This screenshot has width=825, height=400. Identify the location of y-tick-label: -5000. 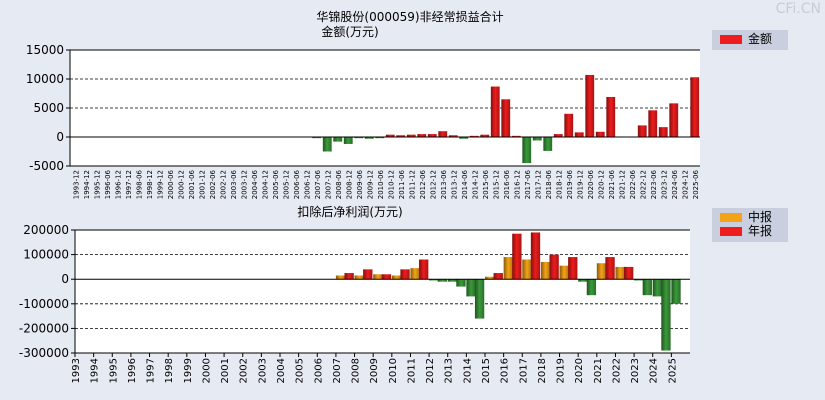
(46, 166).